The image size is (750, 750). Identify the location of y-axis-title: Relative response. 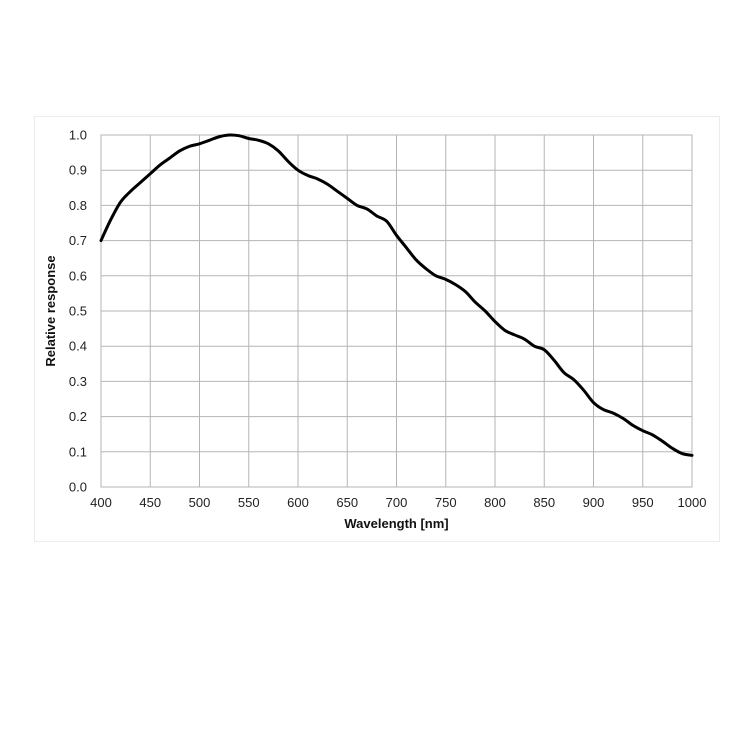
(50, 310).